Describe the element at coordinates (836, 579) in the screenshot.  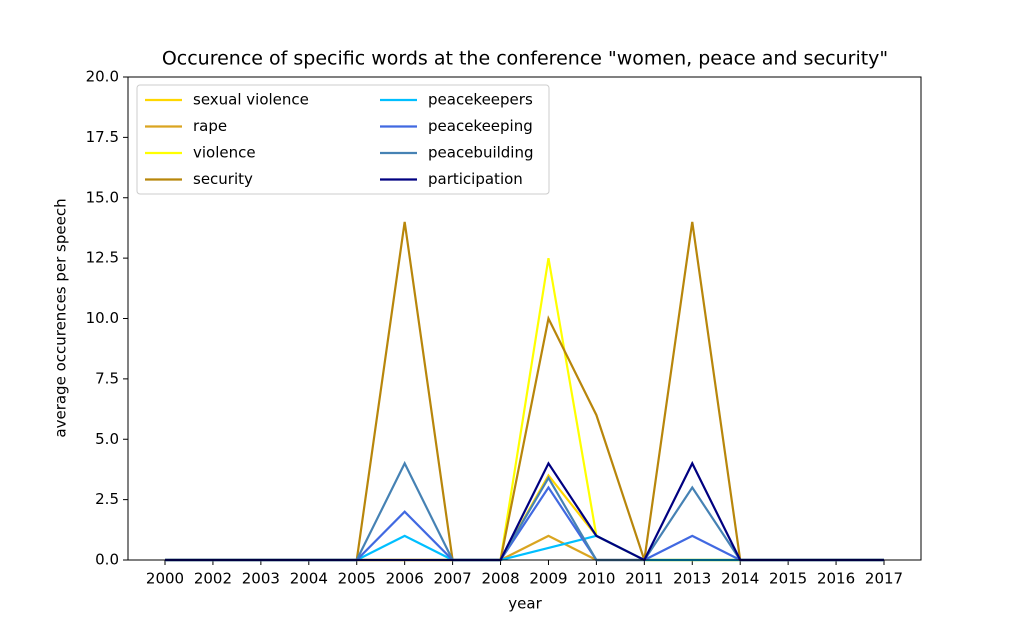
I see `x-tick-label: 2016` at that location.